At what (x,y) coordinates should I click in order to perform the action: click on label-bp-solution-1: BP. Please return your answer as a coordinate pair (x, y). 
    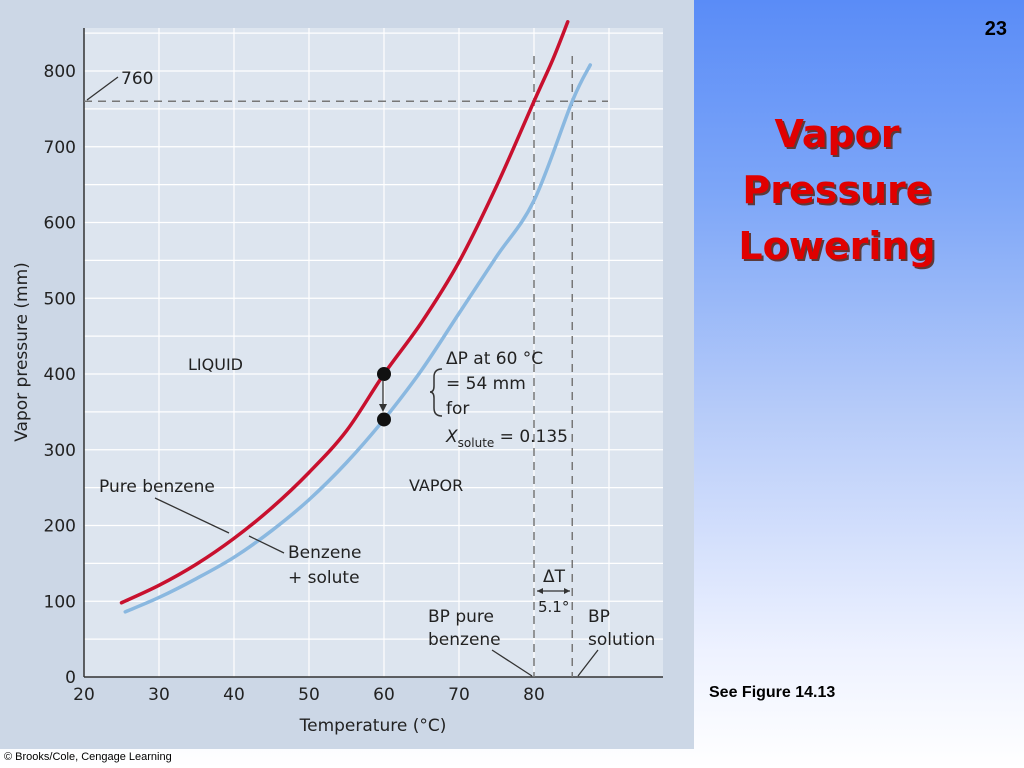
    Looking at the image, I should click on (599, 617).